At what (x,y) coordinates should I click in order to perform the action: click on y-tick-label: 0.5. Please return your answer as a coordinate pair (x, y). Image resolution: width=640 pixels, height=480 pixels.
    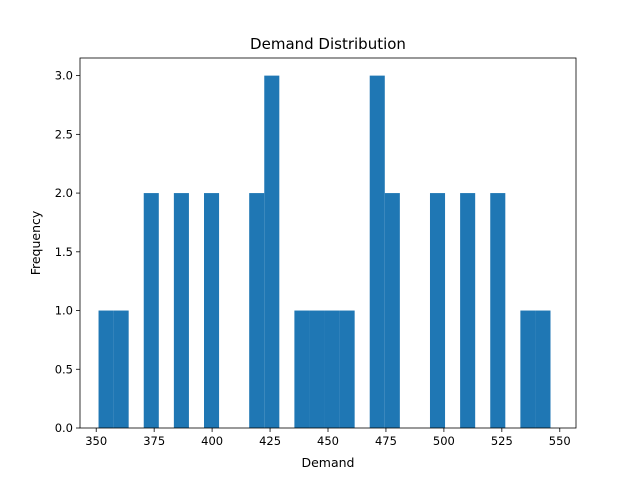
    Looking at the image, I should click on (64, 369).